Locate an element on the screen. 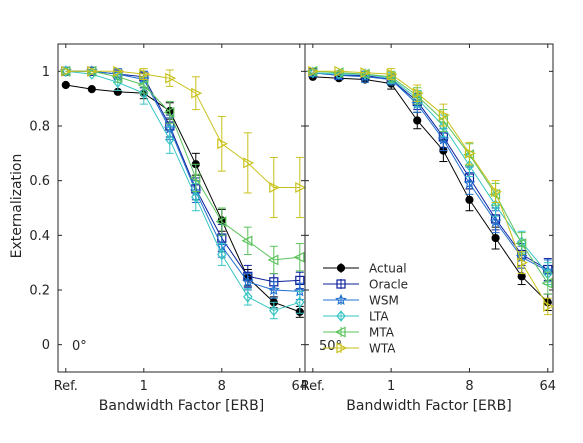 The height and width of the screenshot is (443, 583). series-wta is located at coordinates (184, 142).